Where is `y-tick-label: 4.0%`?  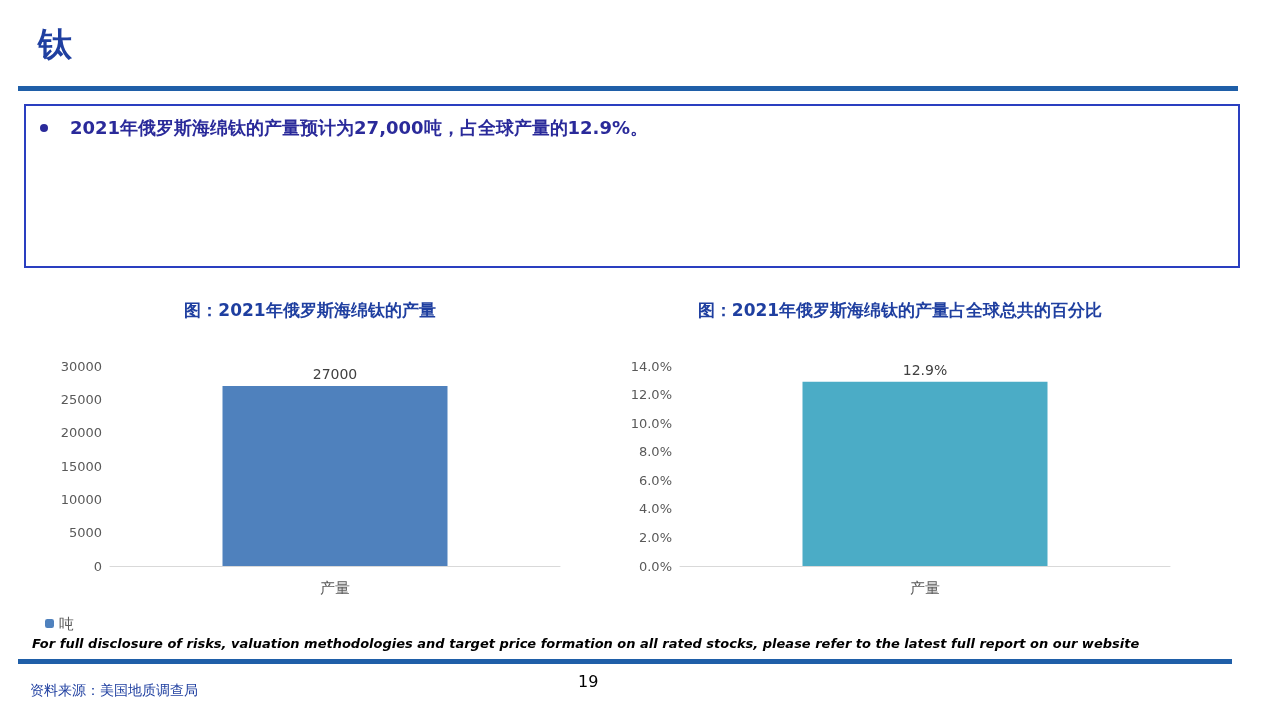
y-tick-label: 4.0% is located at coordinates (655, 509).